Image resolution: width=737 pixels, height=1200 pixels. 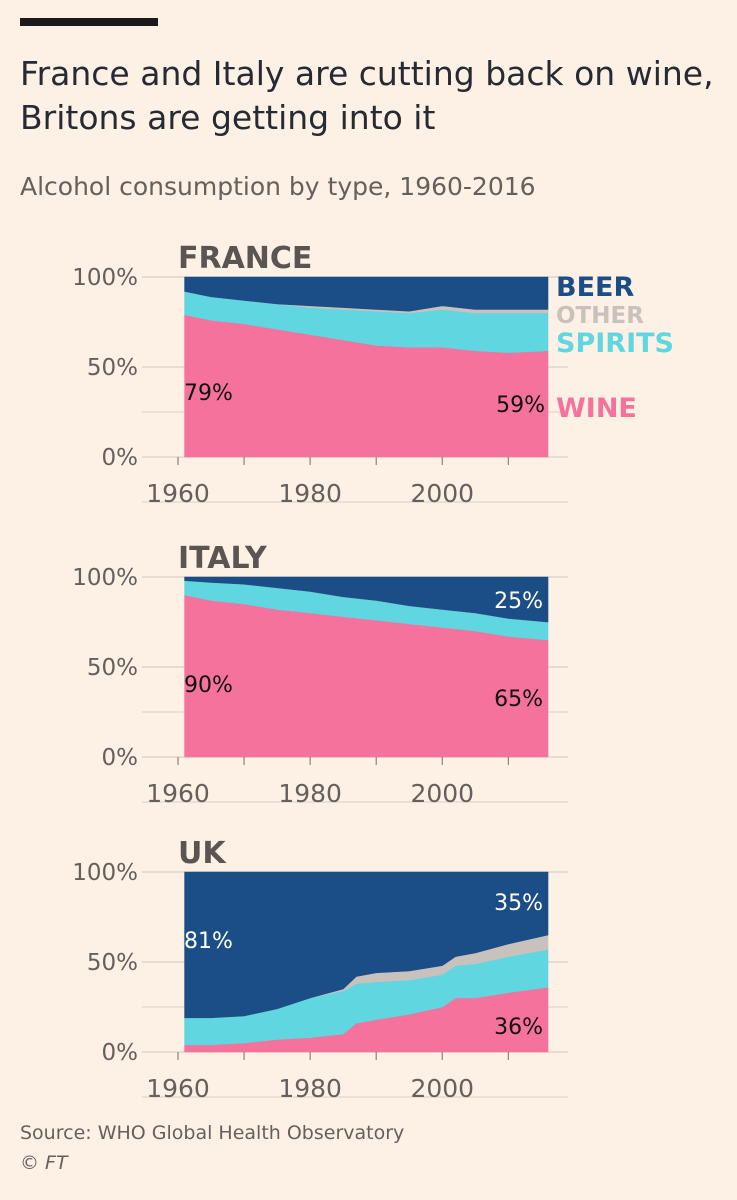 What do you see at coordinates (442, 1088) in the screenshot?
I see `uk-xtick-label: 2000` at bounding box center [442, 1088].